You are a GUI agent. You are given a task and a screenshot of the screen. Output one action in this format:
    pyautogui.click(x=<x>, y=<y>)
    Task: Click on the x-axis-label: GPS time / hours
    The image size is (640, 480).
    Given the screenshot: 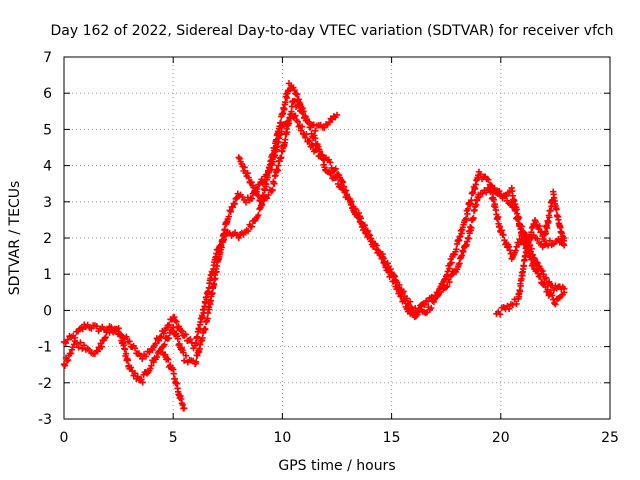 What is the action you would take?
    pyautogui.click(x=336, y=466)
    